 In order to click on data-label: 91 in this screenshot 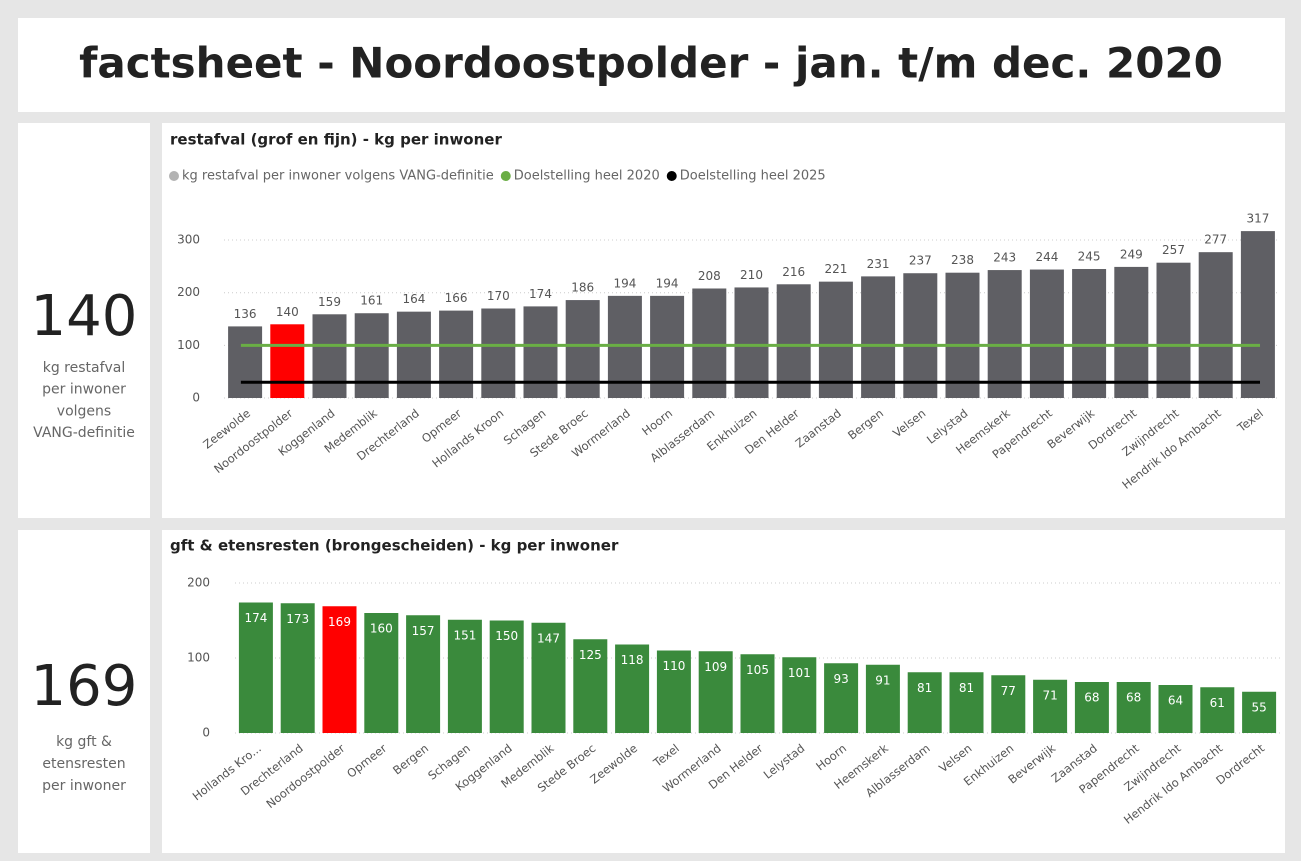, I will do `click(882, 680)`.